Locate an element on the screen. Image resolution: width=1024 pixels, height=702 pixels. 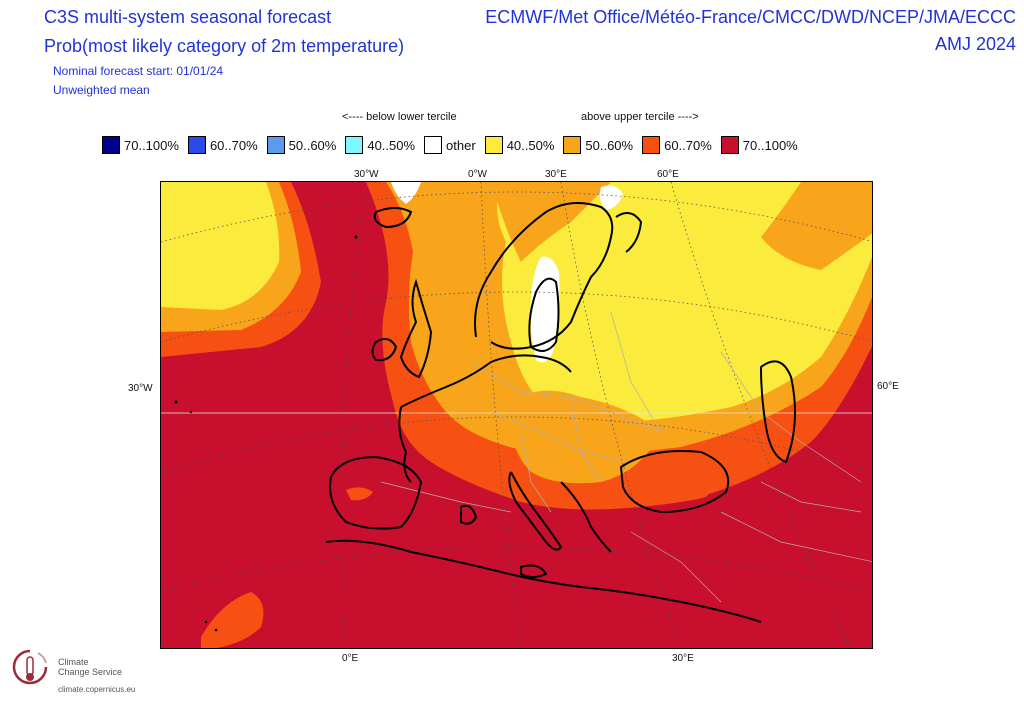
mean-type: Unweighted mean is located at coordinates (101, 90).